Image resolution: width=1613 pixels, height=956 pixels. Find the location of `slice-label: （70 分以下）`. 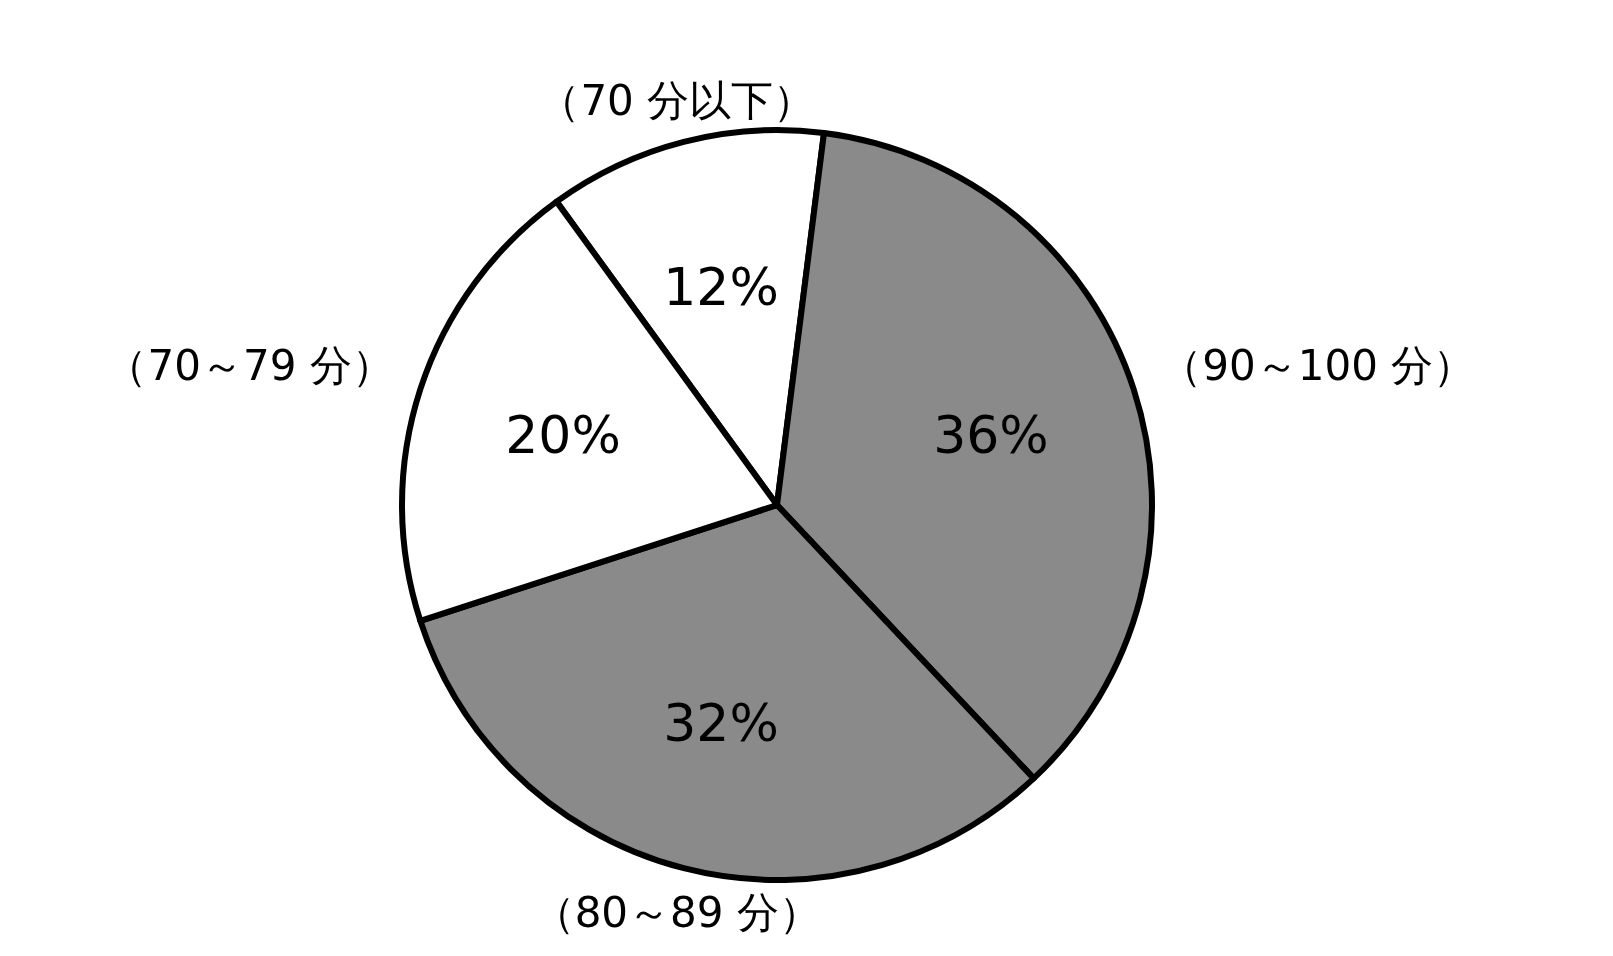

slice-label: （70 分以下） is located at coordinates (677, 100).